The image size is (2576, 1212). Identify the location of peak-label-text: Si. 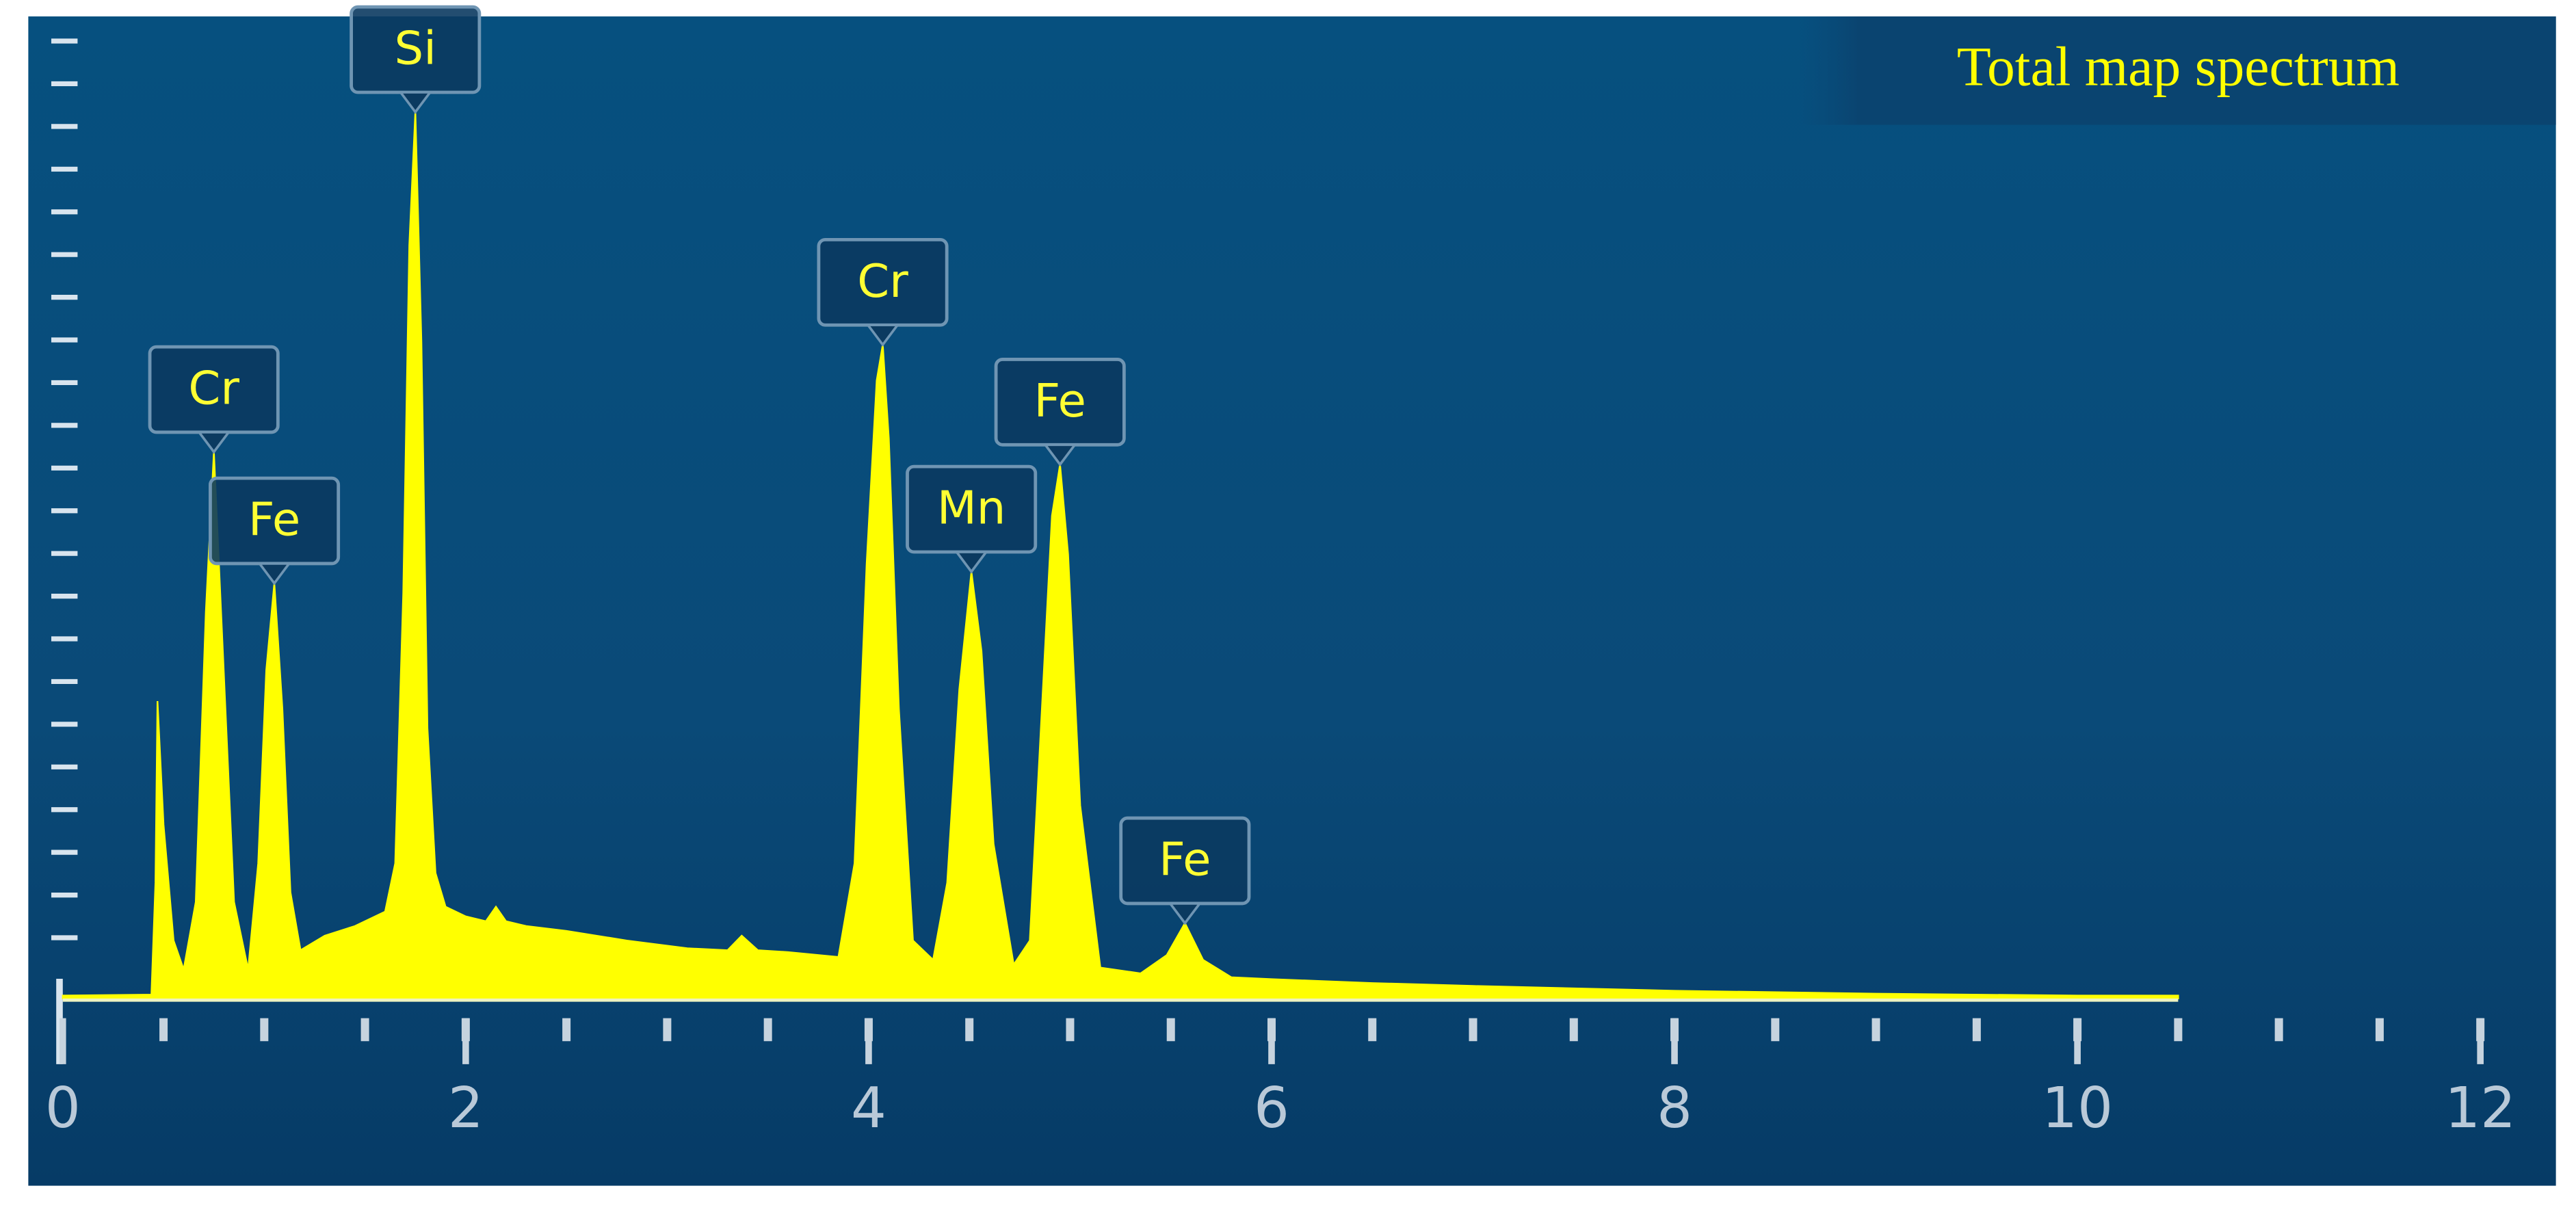
(415, 48).